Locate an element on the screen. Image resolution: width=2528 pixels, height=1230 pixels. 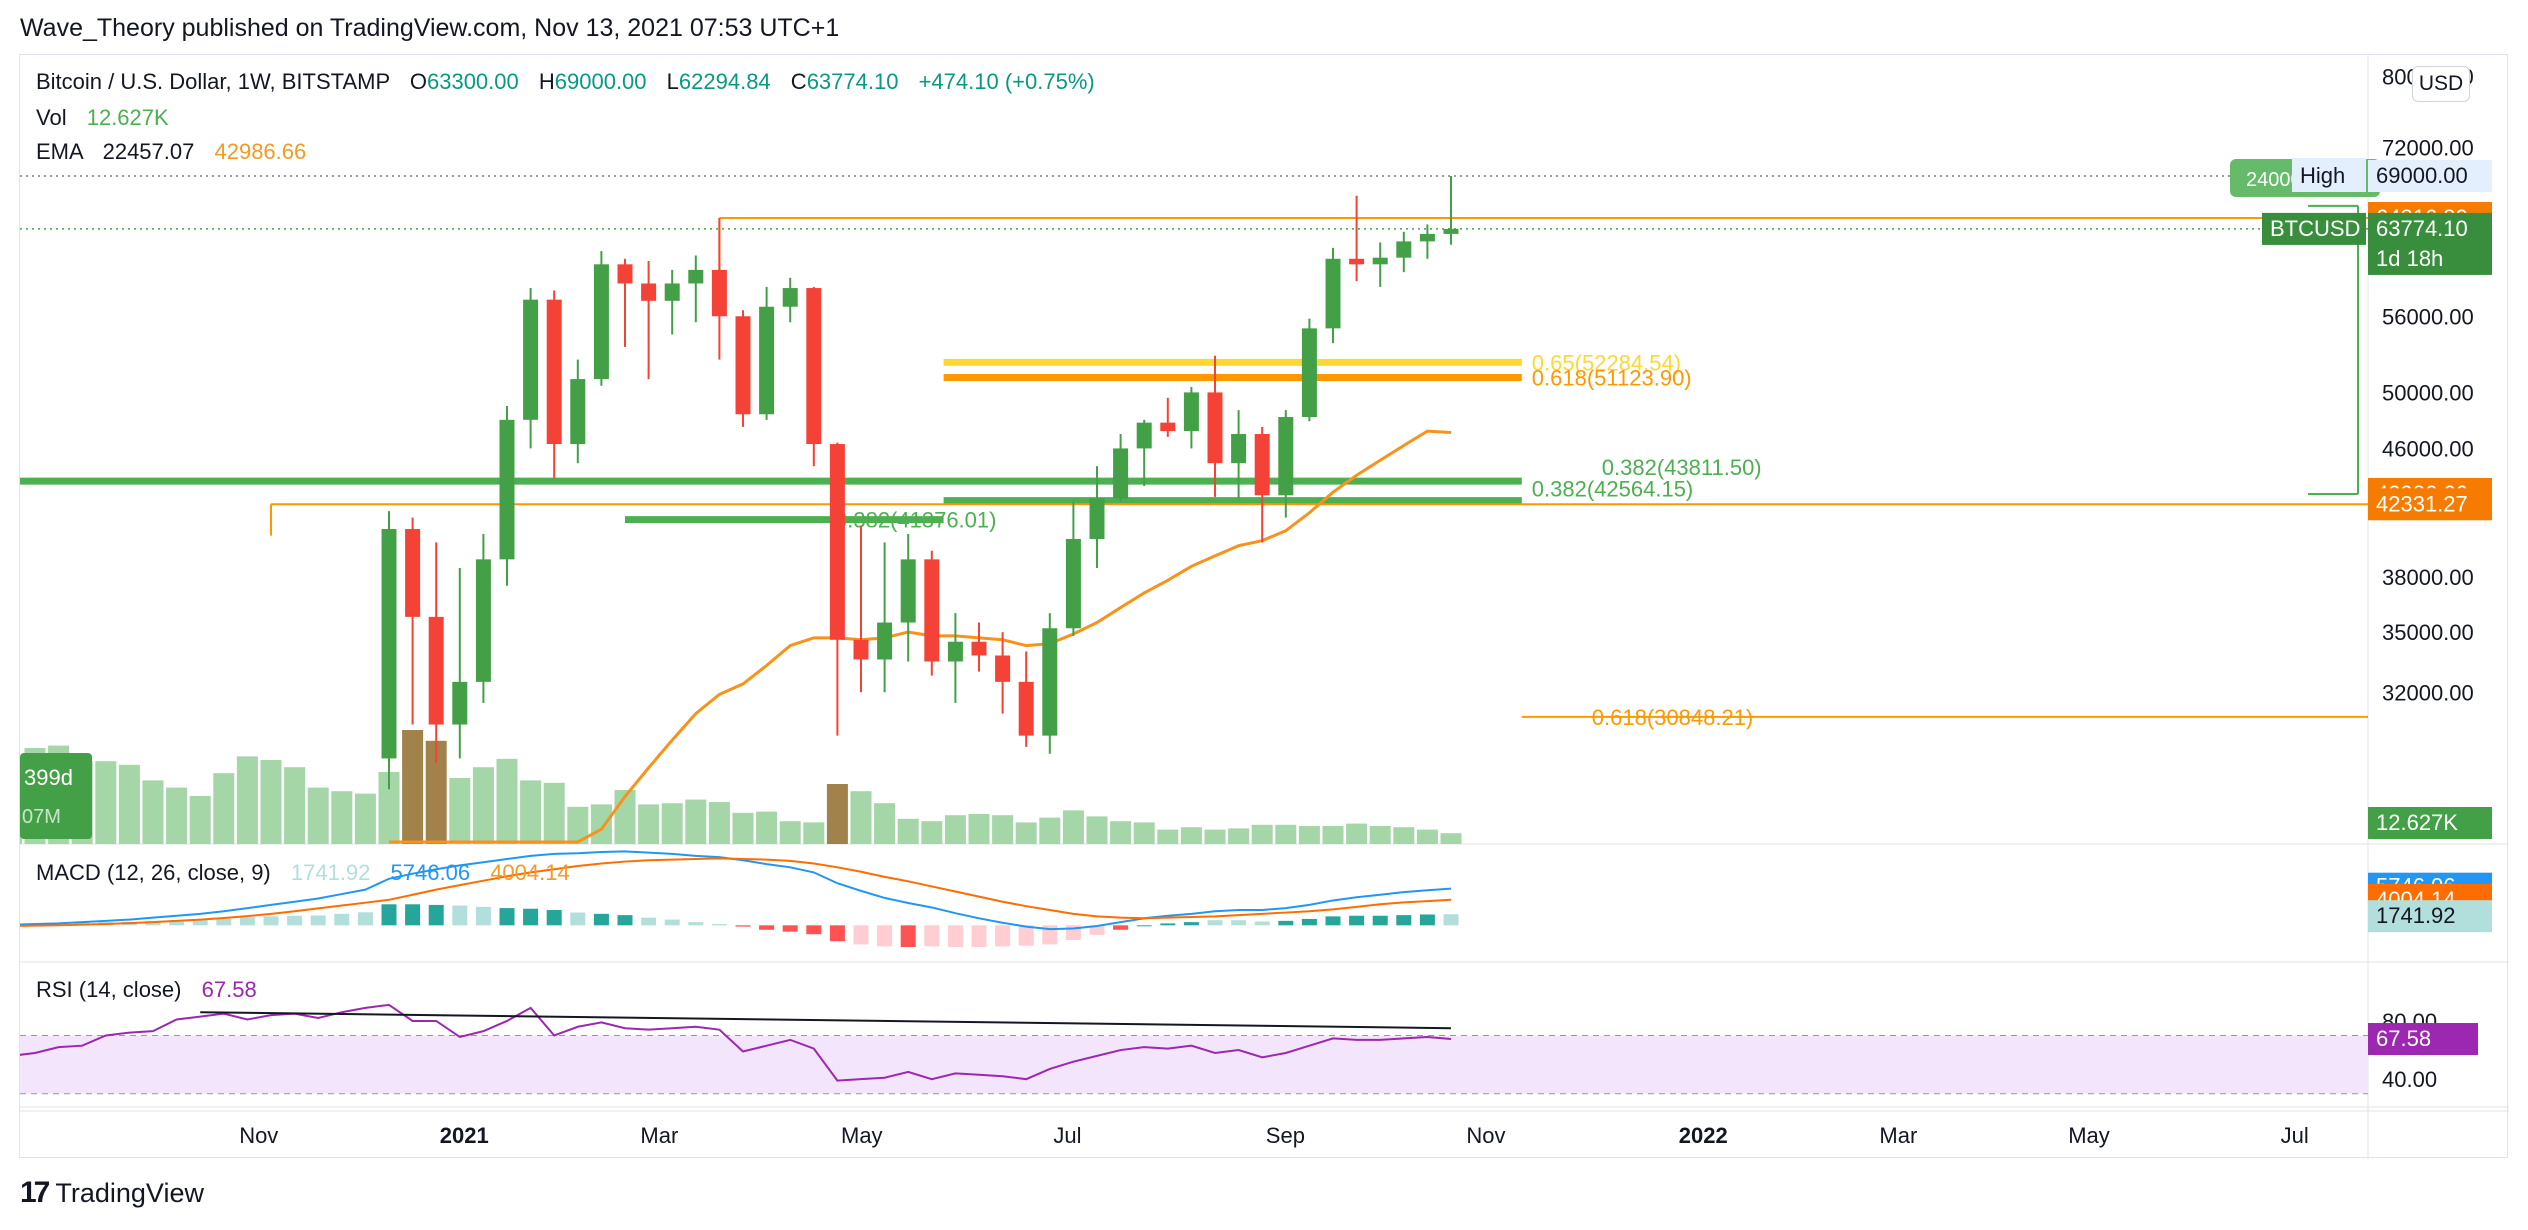
high-price-tag-text: 69000.00 is located at coordinates (2422, 175).